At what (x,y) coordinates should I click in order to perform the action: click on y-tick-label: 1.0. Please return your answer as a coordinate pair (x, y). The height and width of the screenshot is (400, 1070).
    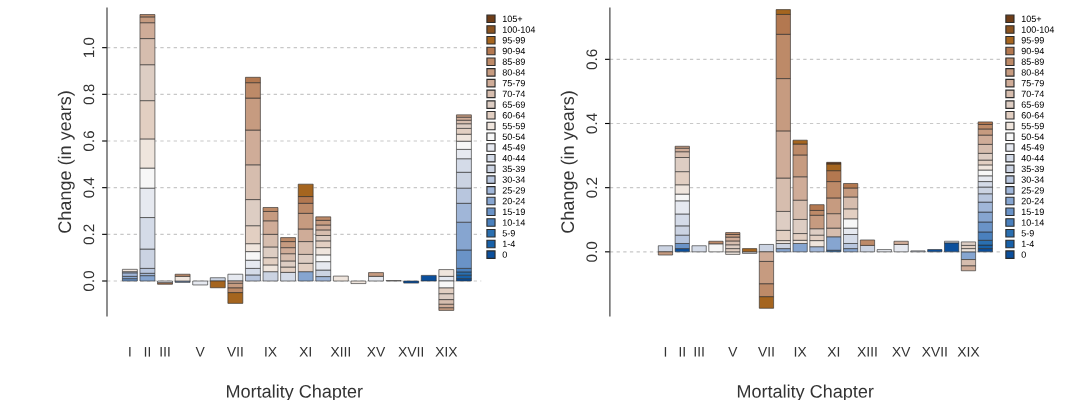
    Looking at the image, I should click on (89, 47).